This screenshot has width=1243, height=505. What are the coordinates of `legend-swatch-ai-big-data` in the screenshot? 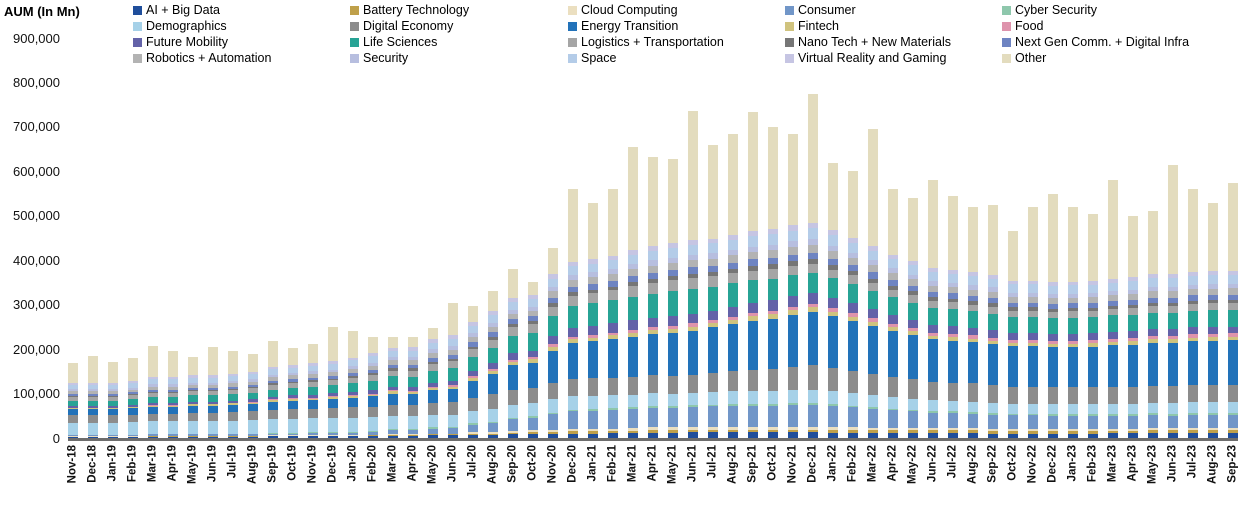 It's located at (137, 10).